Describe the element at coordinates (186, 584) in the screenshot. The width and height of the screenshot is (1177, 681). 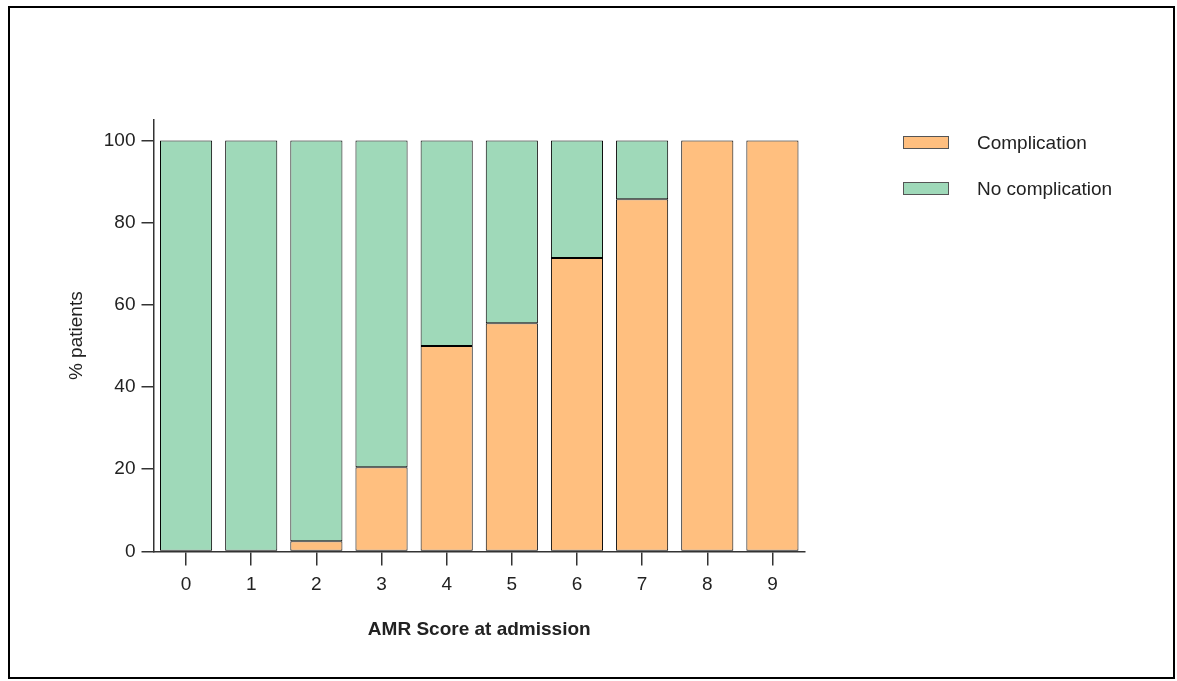
I see `x-tick-label: 0` at that location.